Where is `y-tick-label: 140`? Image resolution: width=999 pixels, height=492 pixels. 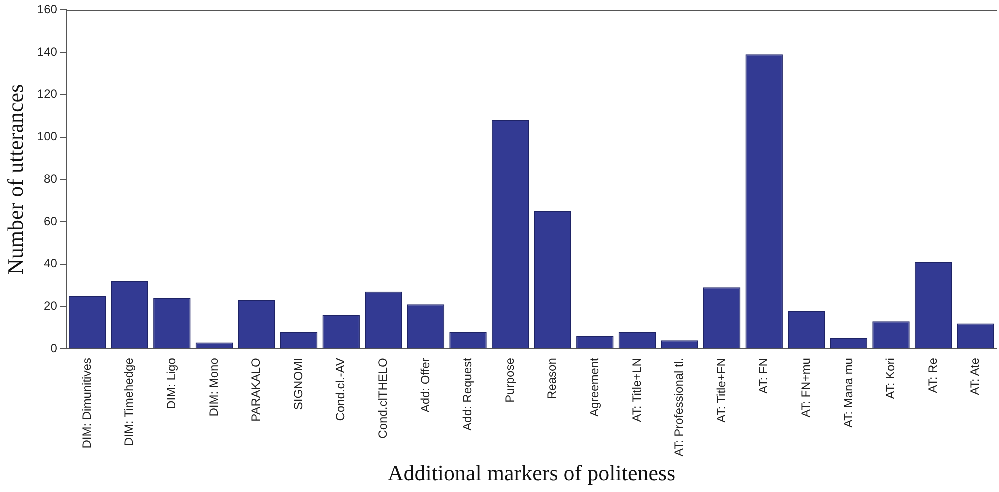
y-tick-label: 140 is located at coordinates (47, 51).